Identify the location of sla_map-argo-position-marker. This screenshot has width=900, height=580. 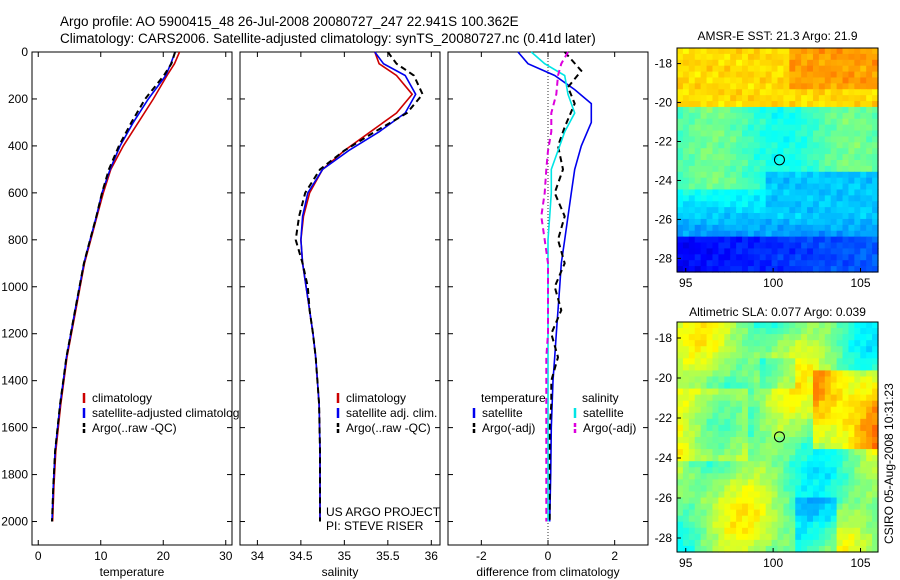
(779, 437).